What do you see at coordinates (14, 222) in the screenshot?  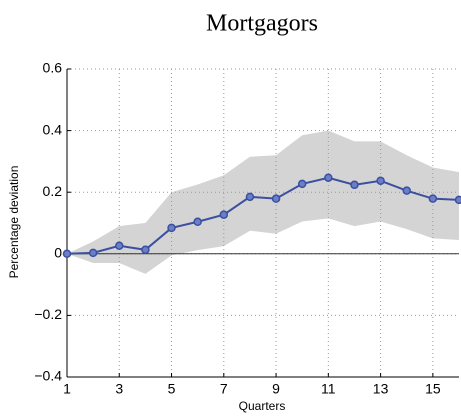 I see `y-axis-label: Percentage deviation` at bounding box center [14, 222].